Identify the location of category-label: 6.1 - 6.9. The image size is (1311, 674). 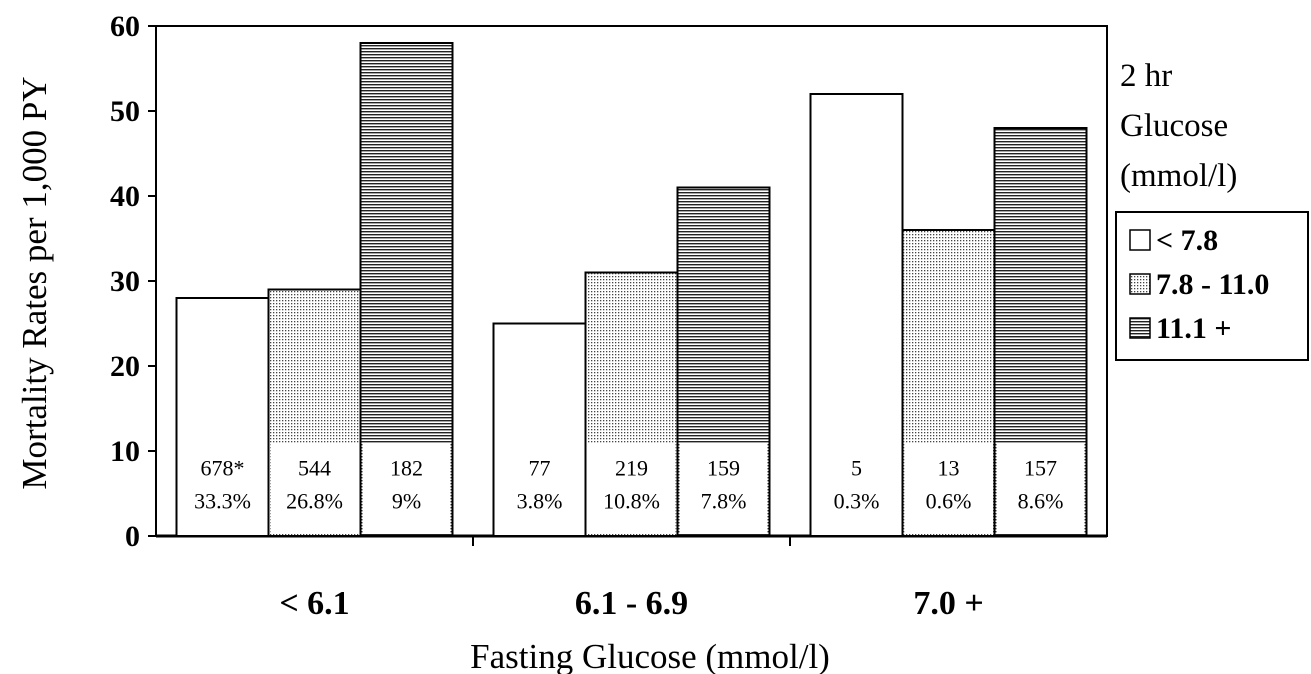
(631, 603).